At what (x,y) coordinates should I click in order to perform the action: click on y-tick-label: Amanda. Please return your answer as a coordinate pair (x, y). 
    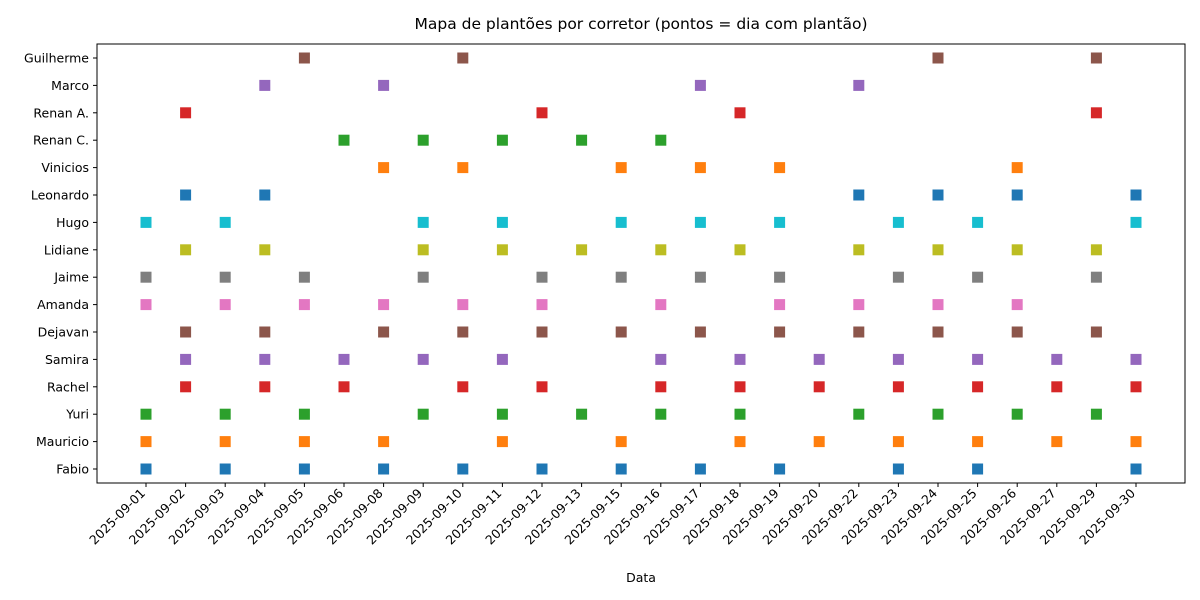
    Looking at the image, I should click on (63, 304).